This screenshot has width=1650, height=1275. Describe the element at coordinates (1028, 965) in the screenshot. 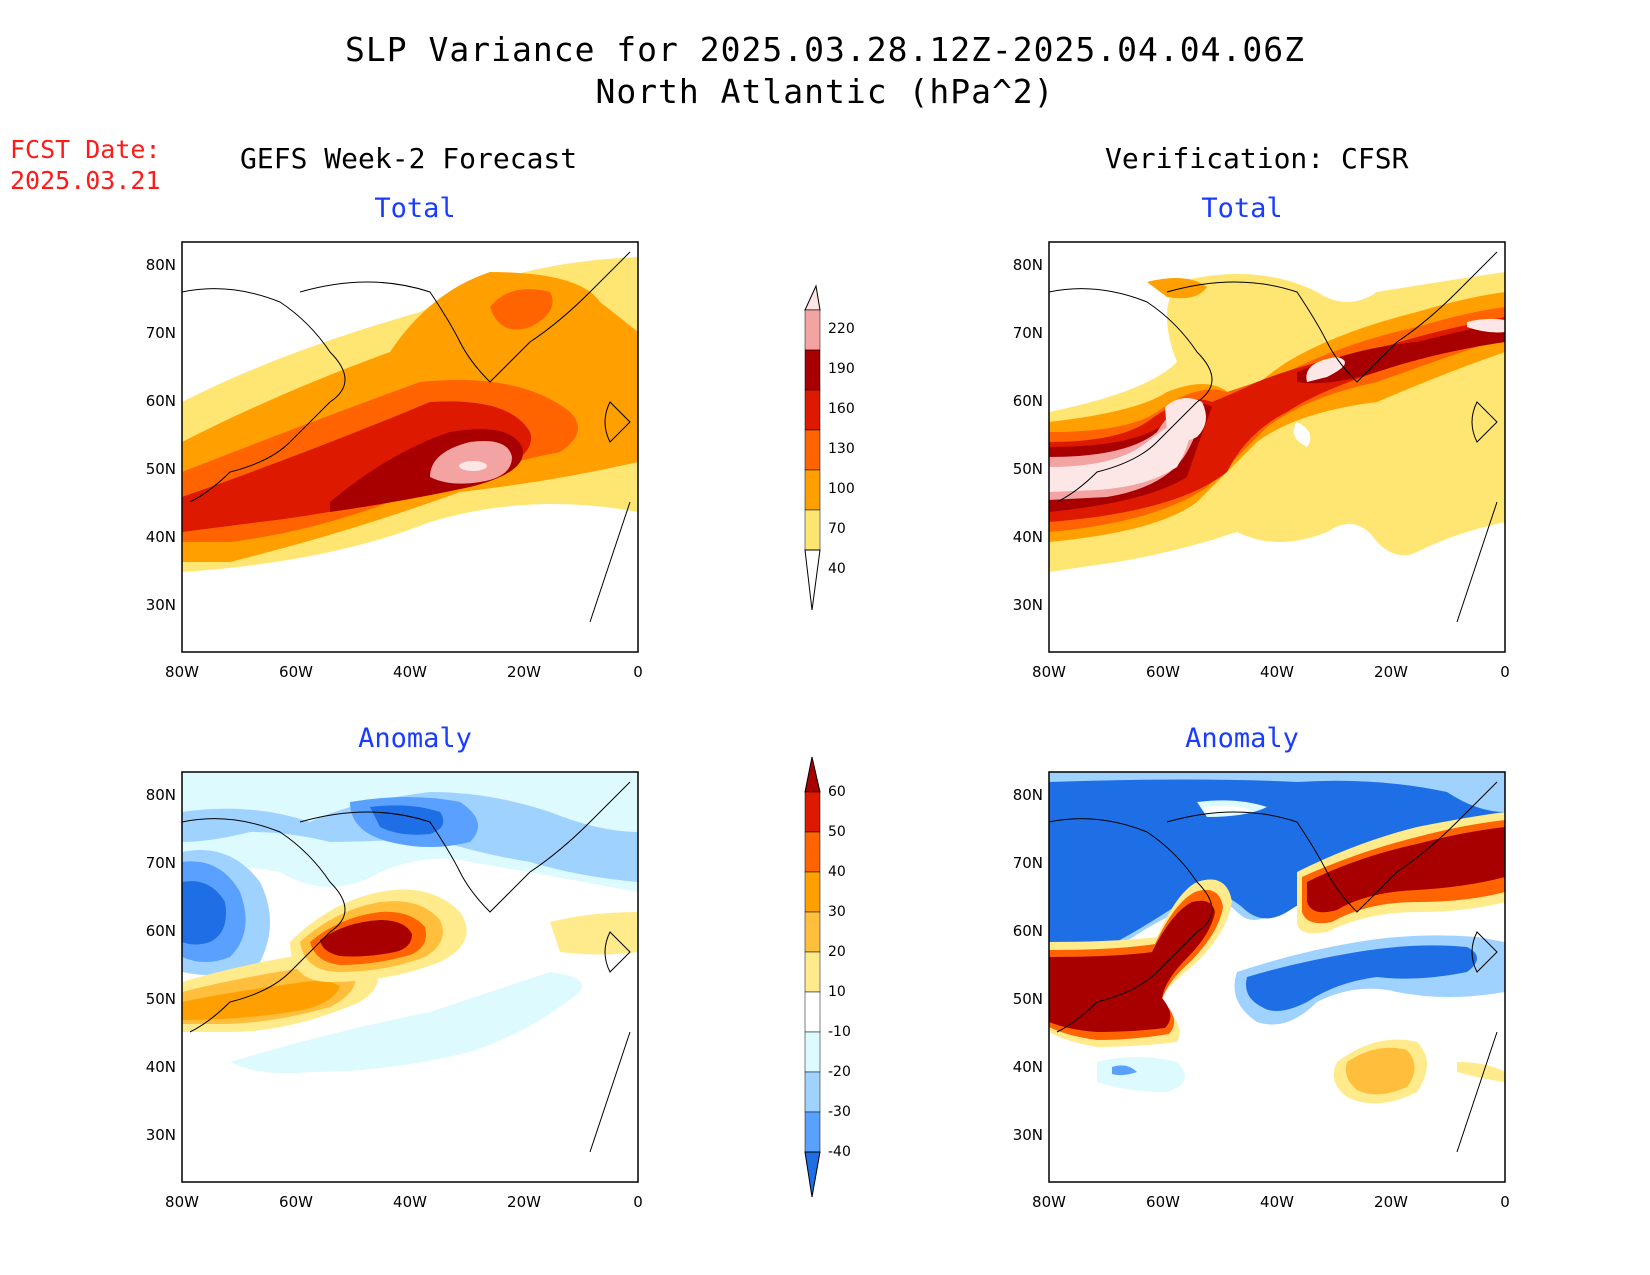

I see `lat-axis-verification-anomaly: 80N 70N 60N 50N 40N 30N` at that location.